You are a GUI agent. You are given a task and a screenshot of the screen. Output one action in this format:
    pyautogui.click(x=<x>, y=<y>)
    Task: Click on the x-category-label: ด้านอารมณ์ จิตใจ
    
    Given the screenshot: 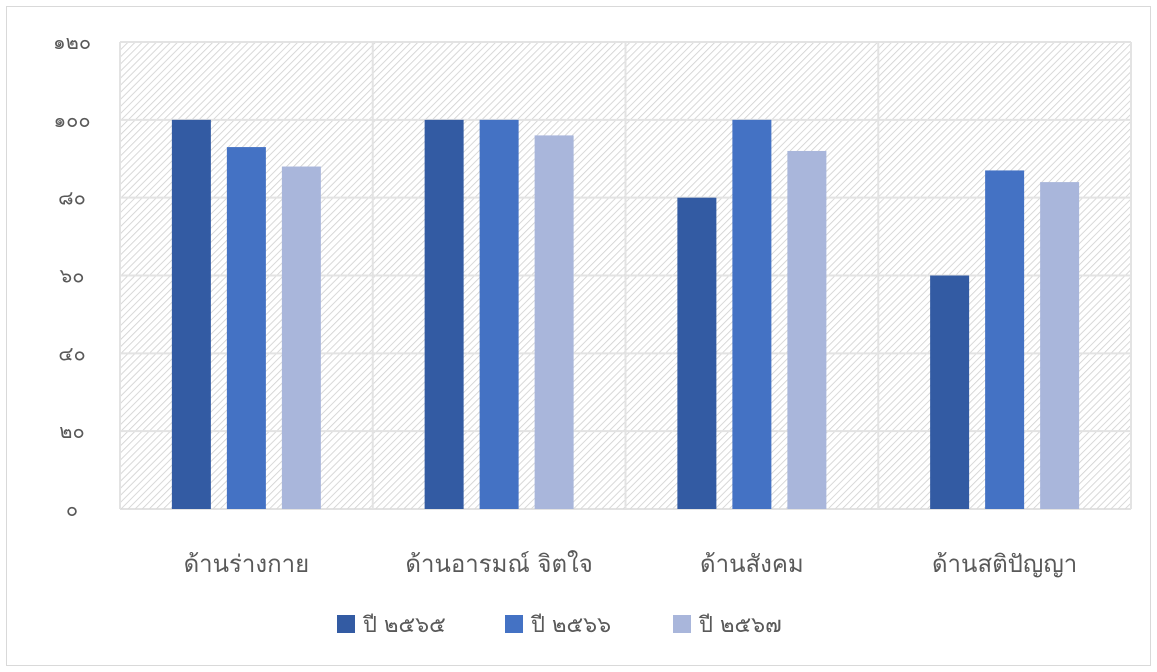 What is the action you would take?
    pyautogui.click(x=498, y=564)
    